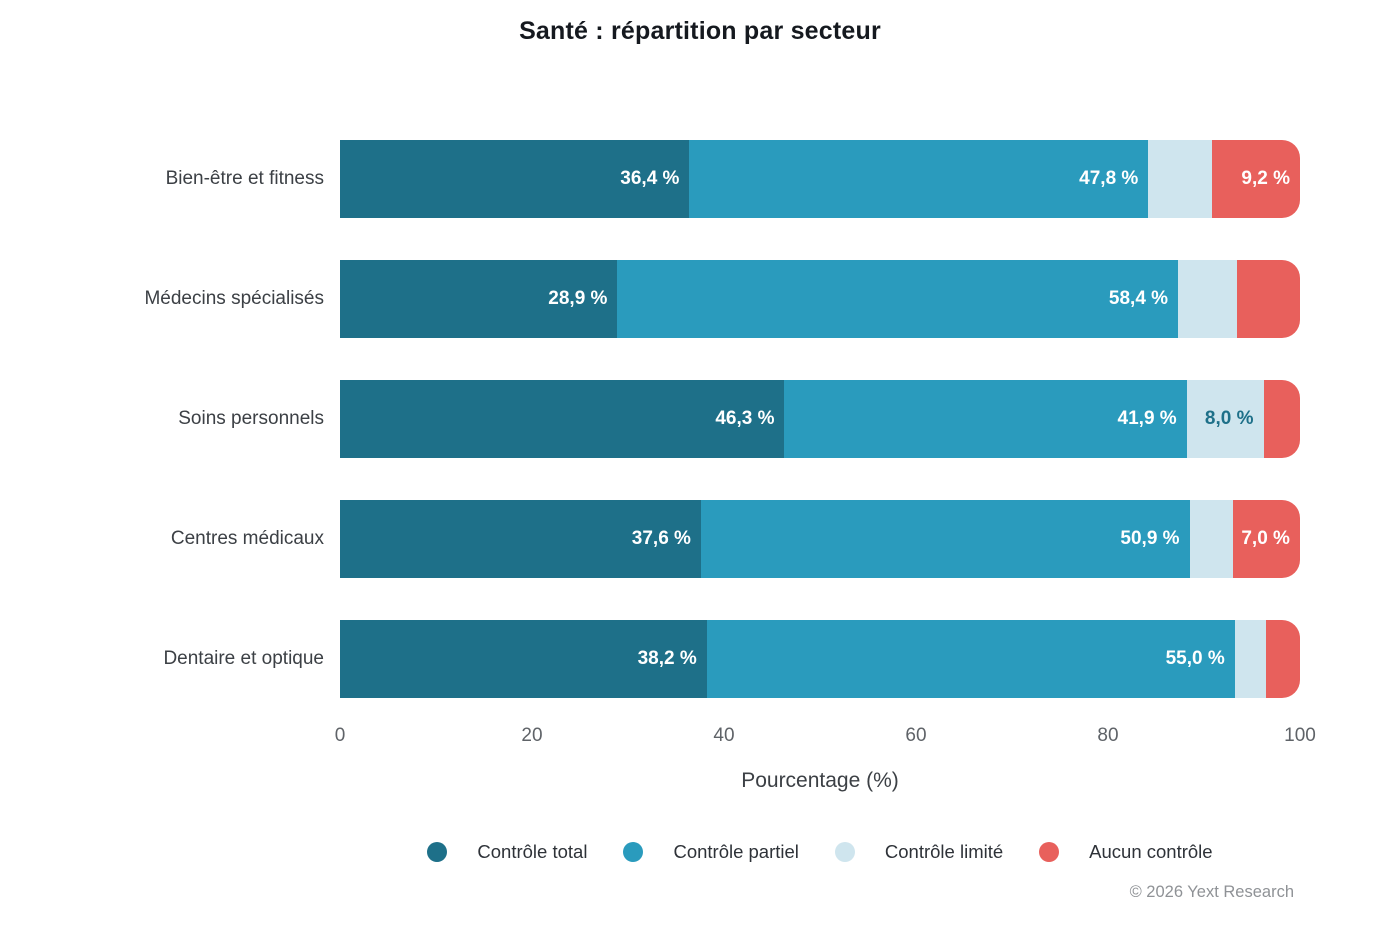  Describe the element at coordinates (247, 538) in the screenshot. I see `category-label: Centres médicaux` at that location.